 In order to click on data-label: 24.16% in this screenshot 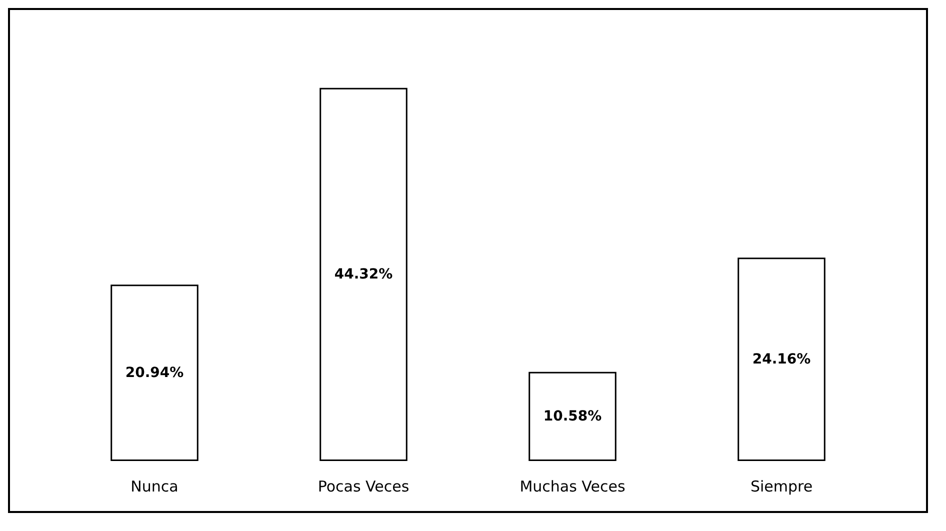, I will do `click(781, 359)`.